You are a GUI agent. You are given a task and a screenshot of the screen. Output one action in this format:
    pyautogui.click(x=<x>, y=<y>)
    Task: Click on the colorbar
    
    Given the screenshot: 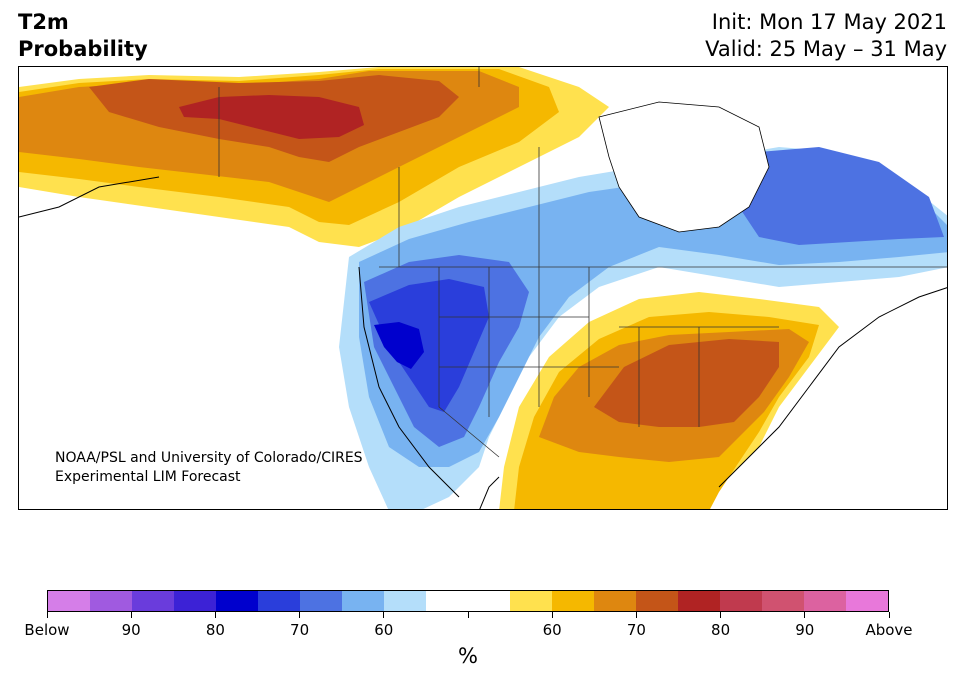 What is the action you would take?
    pyautogui.click(x=468, y=601)
    